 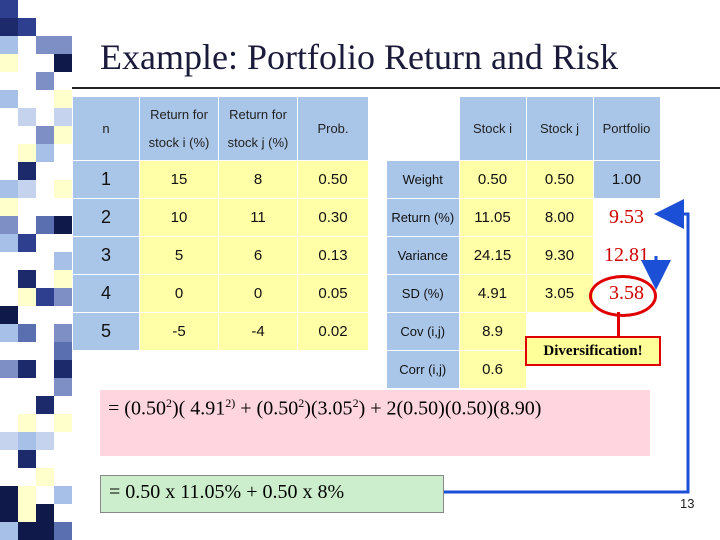 I want to click on return-formula: = 0.50 x 11.05% + 0.50 x 8%, so click(x=272, y=494).